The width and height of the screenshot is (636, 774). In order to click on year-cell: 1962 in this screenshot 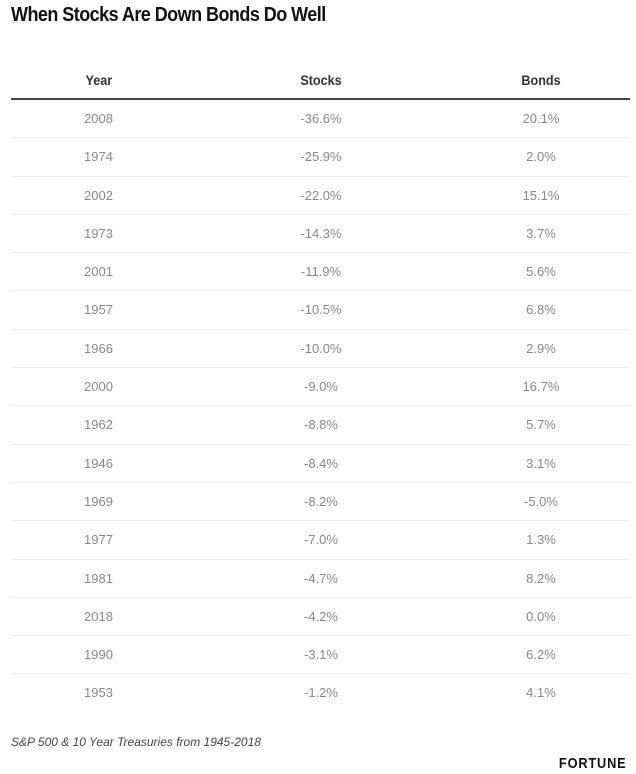, I will do `click(98, 425)`.